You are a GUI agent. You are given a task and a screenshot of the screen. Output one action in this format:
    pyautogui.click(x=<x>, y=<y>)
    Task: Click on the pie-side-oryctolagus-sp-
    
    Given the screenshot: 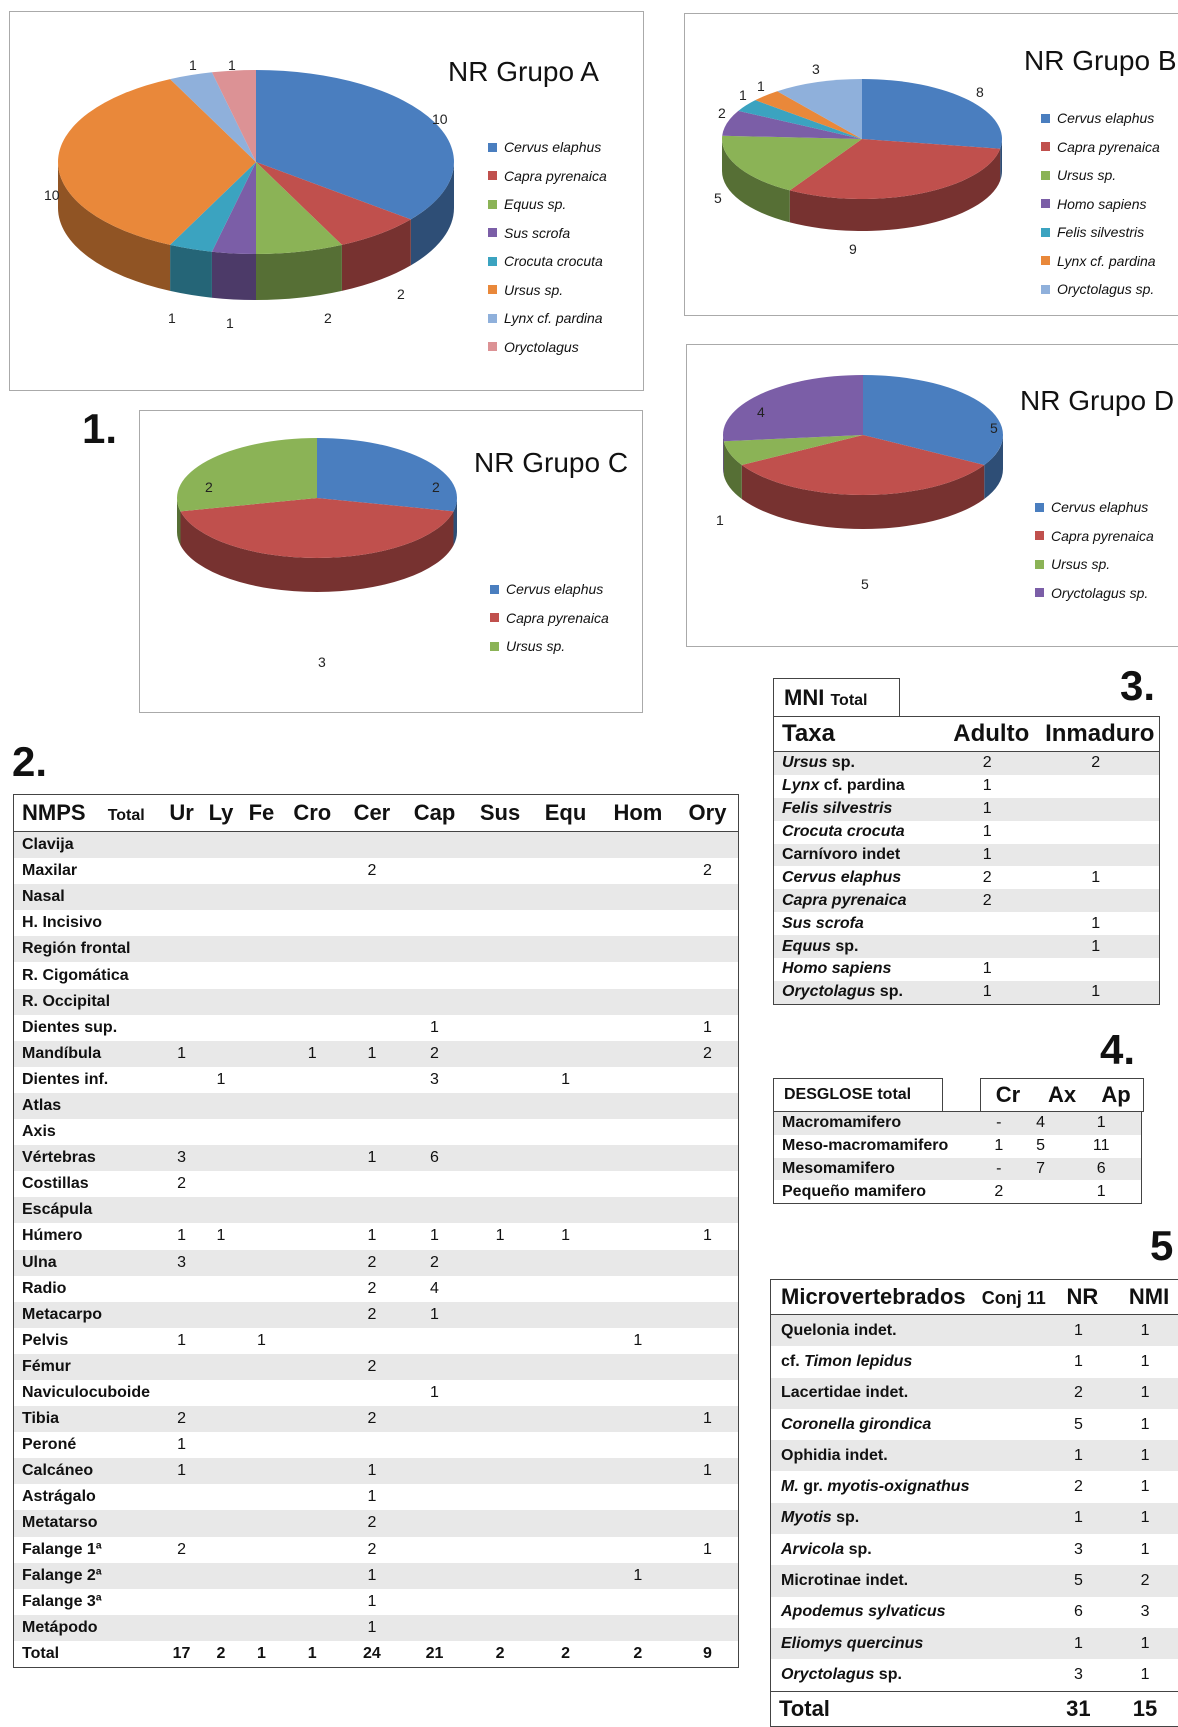 What is the action you would take?
    pyautogui.click(x=723, y=455)
    